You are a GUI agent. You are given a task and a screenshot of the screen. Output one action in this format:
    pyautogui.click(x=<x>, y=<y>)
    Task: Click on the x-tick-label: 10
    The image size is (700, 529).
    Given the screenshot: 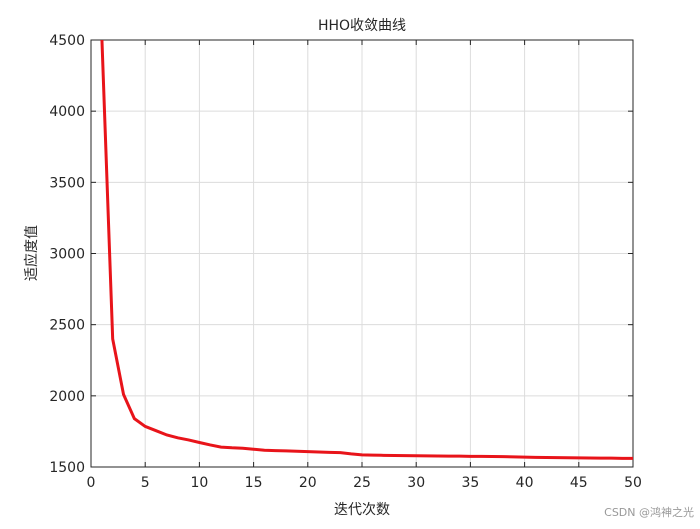 What is the action you would take?
    pyautogui.click(x=199, y=483)
    